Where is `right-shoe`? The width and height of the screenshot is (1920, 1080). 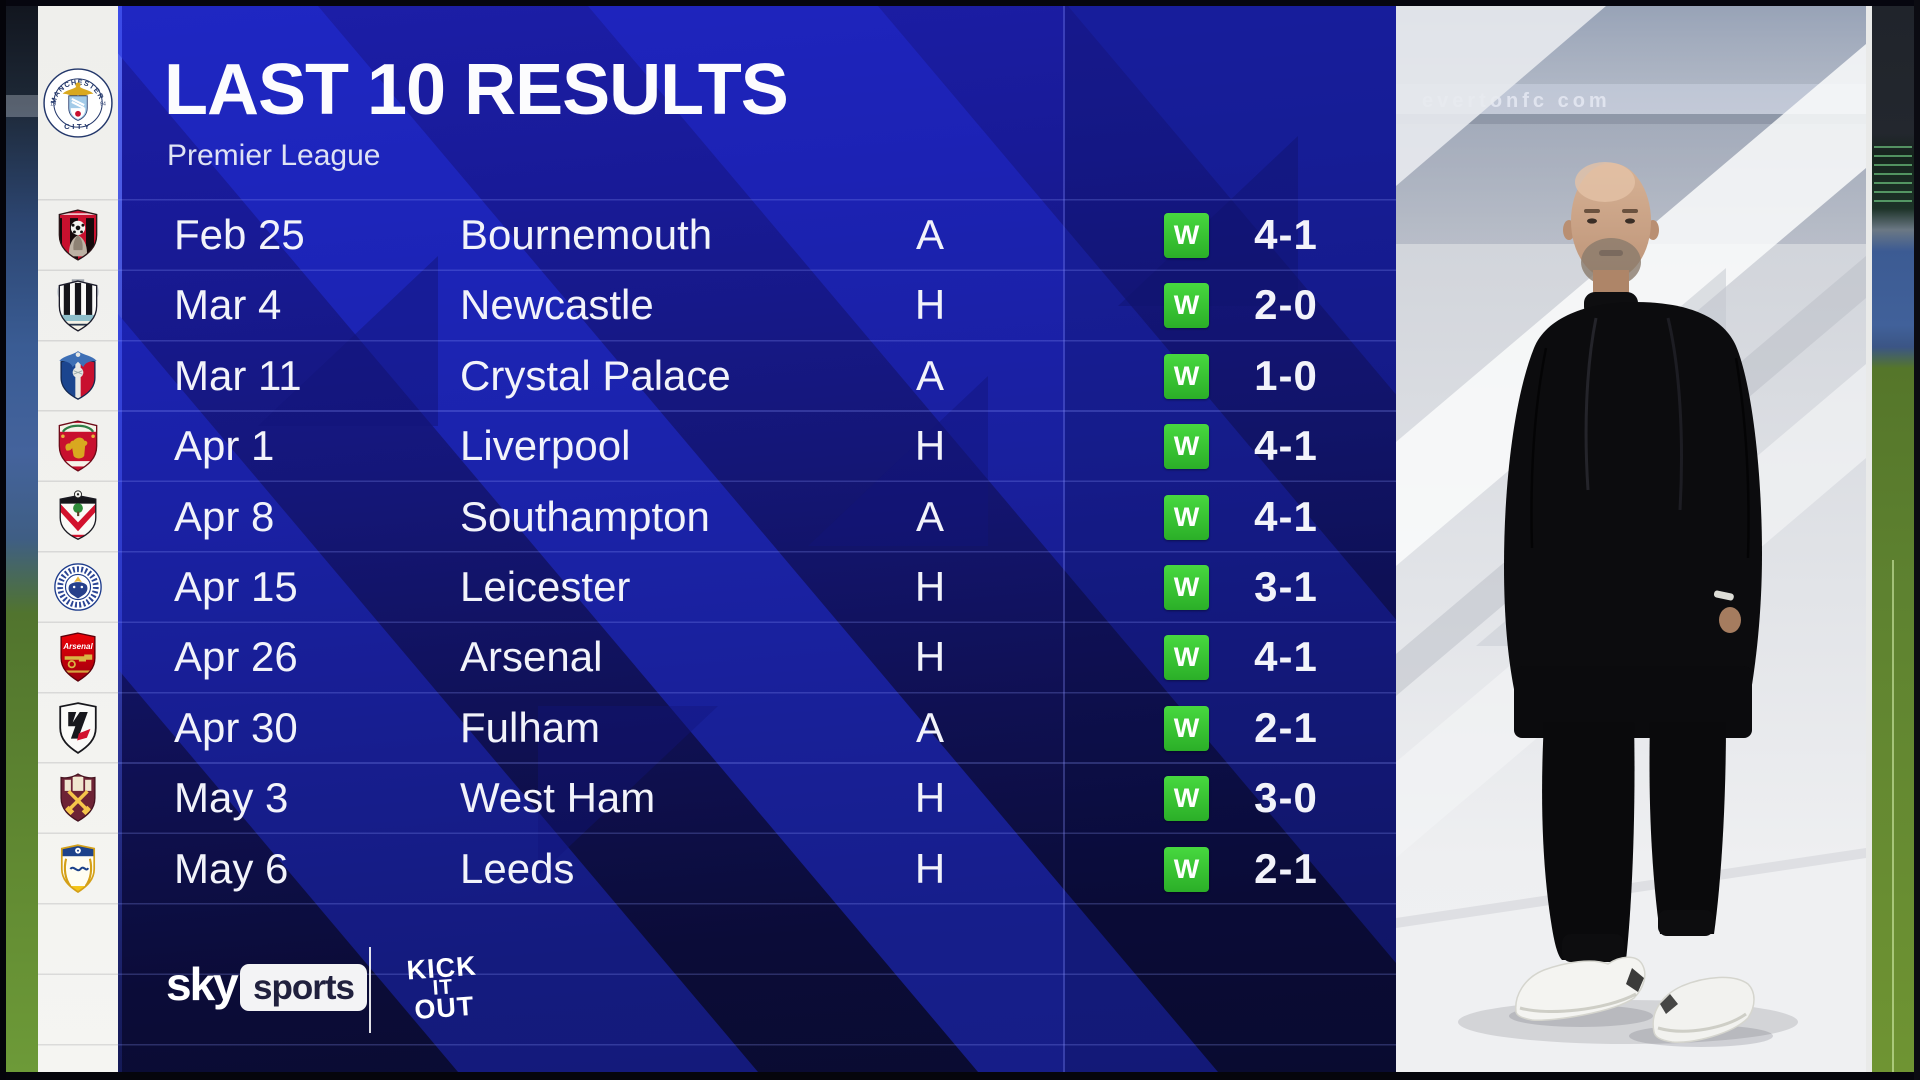
right-shoe is located at coordinates (1703, 1009).